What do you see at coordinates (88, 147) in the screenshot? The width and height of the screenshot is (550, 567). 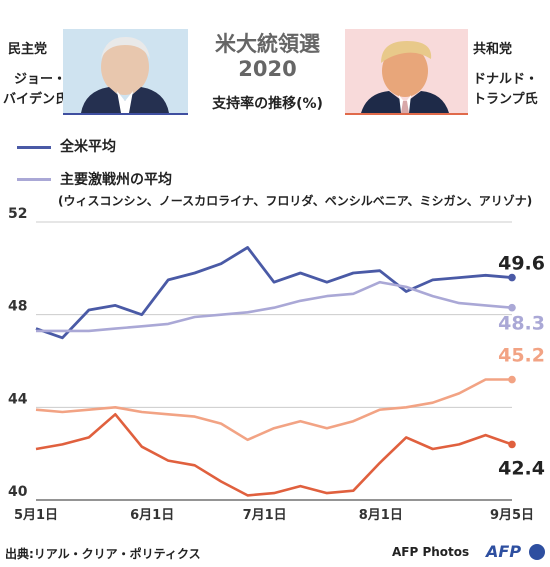 I see `legend-label-national: 全米平均` at bounding box center [88, 147].